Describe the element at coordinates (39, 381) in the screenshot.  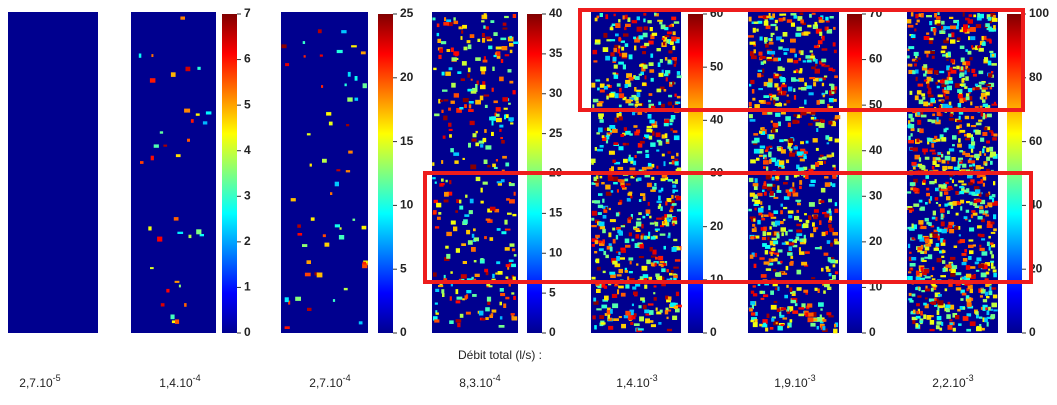
I see `flow-rate: 2,7.10-5` at that location.